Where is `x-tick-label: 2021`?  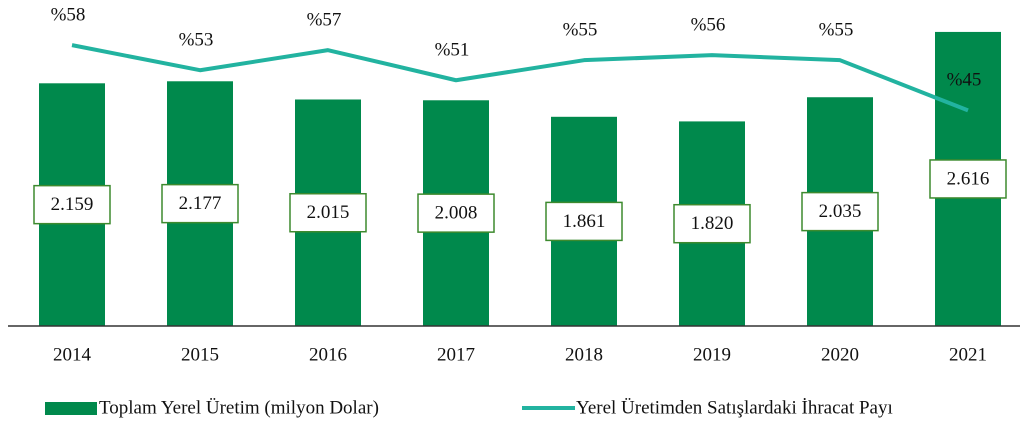 x-tick-label: 2021 is located at coordinates (968, 354).